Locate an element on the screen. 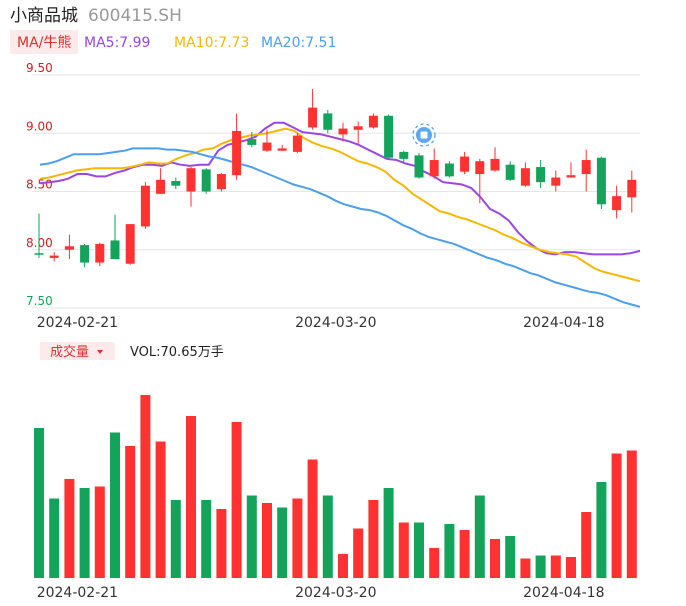 The width and height of the screenshot is (686, 606). event-marker-icon is located at coordinates (424, 135).